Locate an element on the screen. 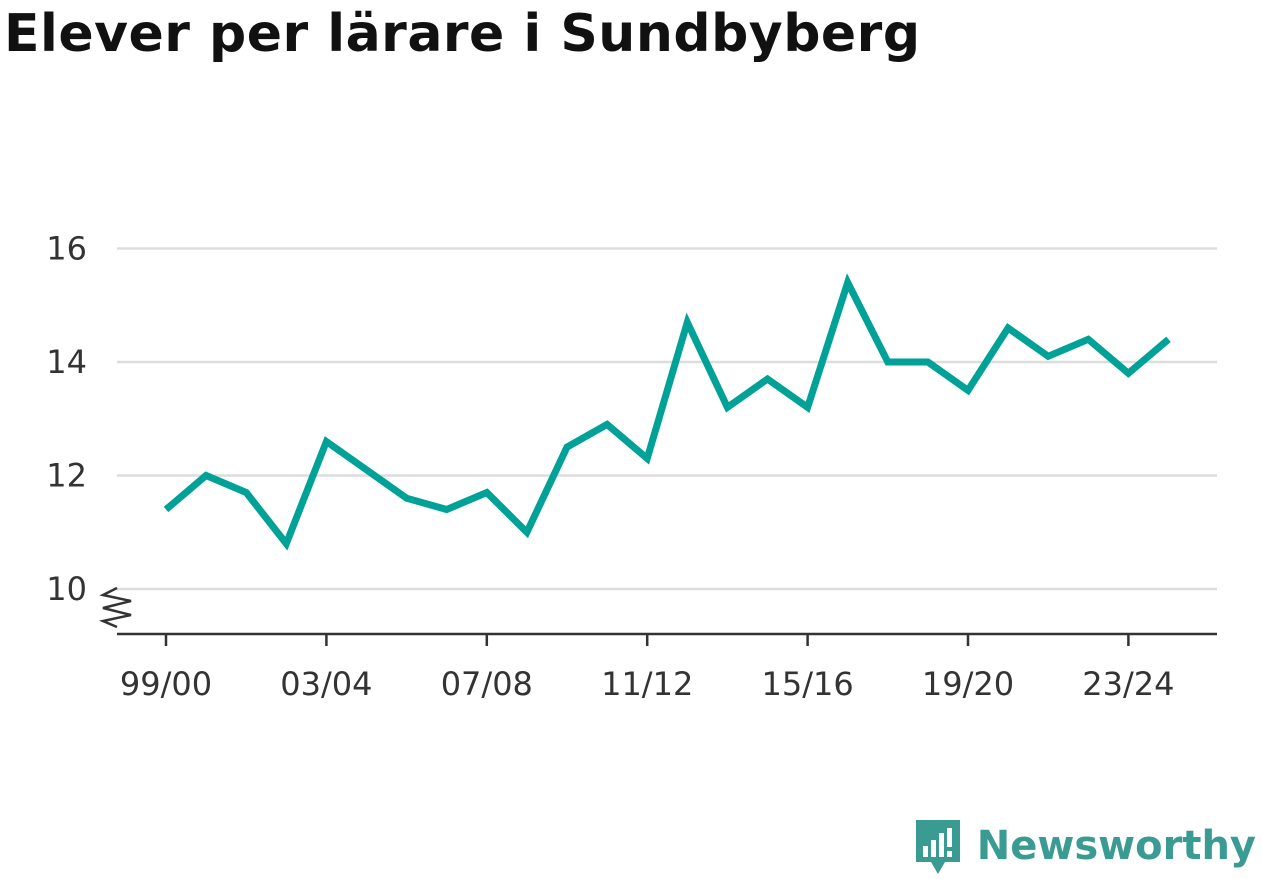 The height and width of the screenshot is (879, 1262). x-axis-tick-labels: 99/00 03/04 07/08 11/12 15/16 19/20 23/24 is located at coordinates (647, 684).